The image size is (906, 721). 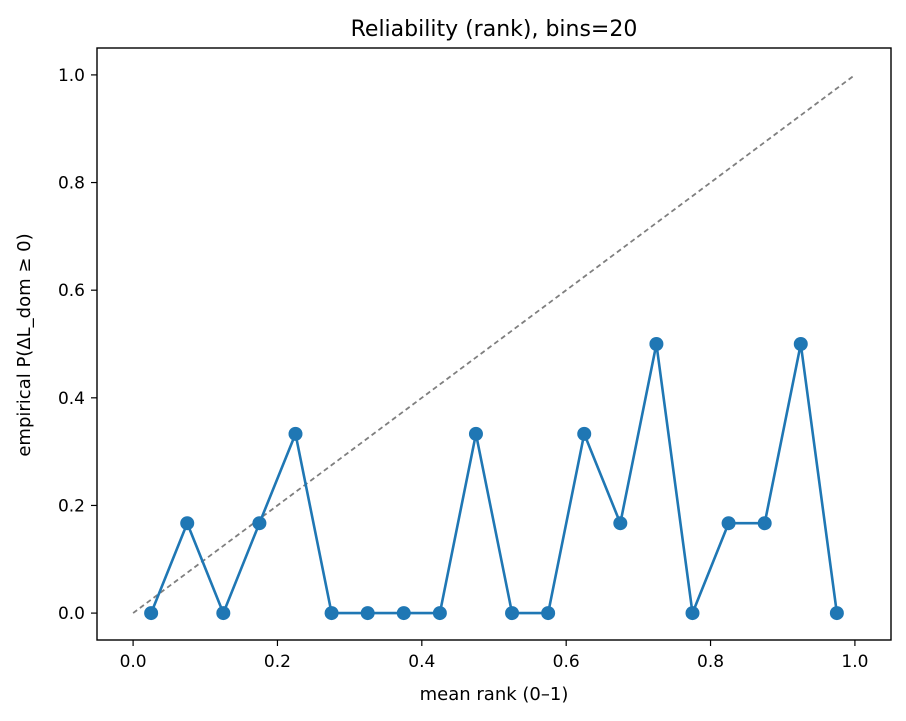 I want to click on chart-title: Reliability (rank), bins=20, so click(x=494, y=29).